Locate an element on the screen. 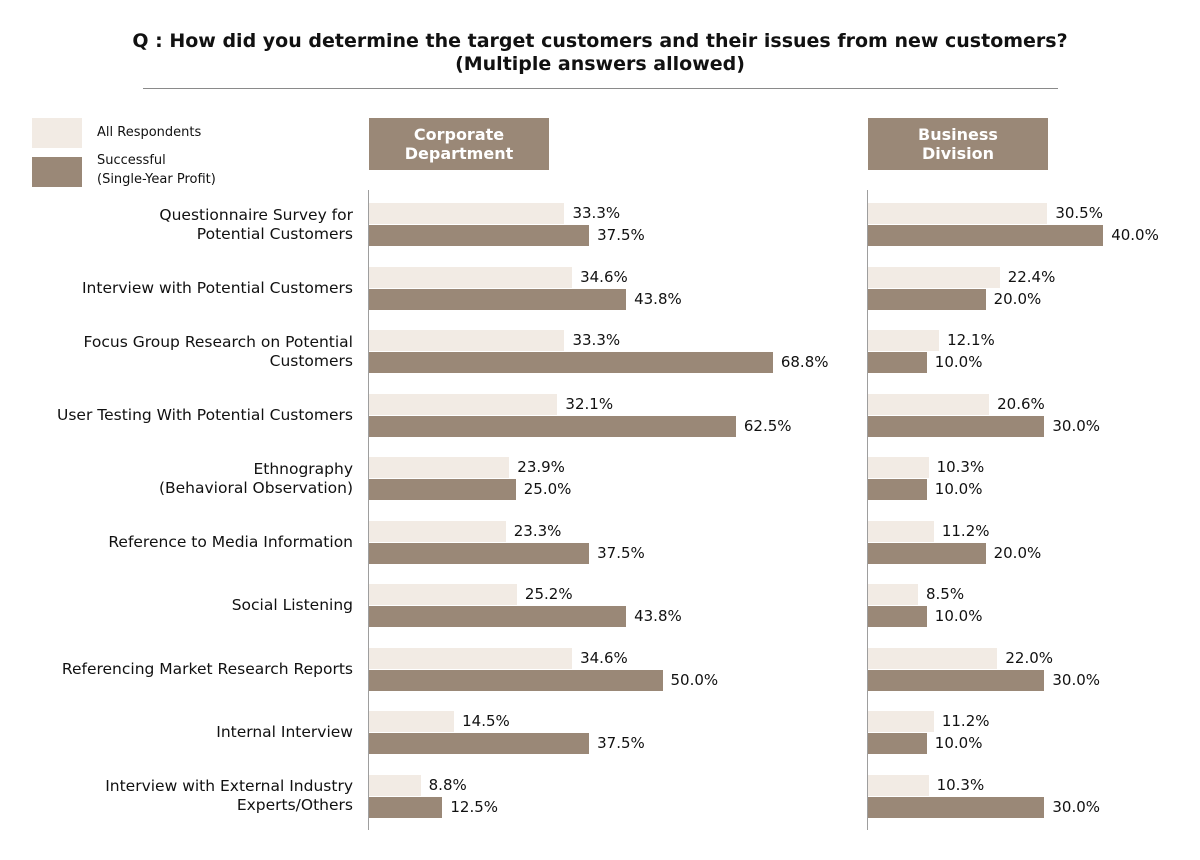 Image resolution: width=1200 pixels, height=860 pixels. category-label-line: Focus Group Research on Potential is located at coordinates (218, 341).